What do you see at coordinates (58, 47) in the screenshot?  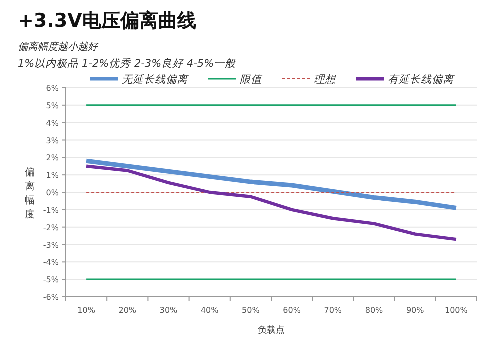 I see `chart-subtitle: 偏离幅度越小越好` at bounding box center [58, 47].